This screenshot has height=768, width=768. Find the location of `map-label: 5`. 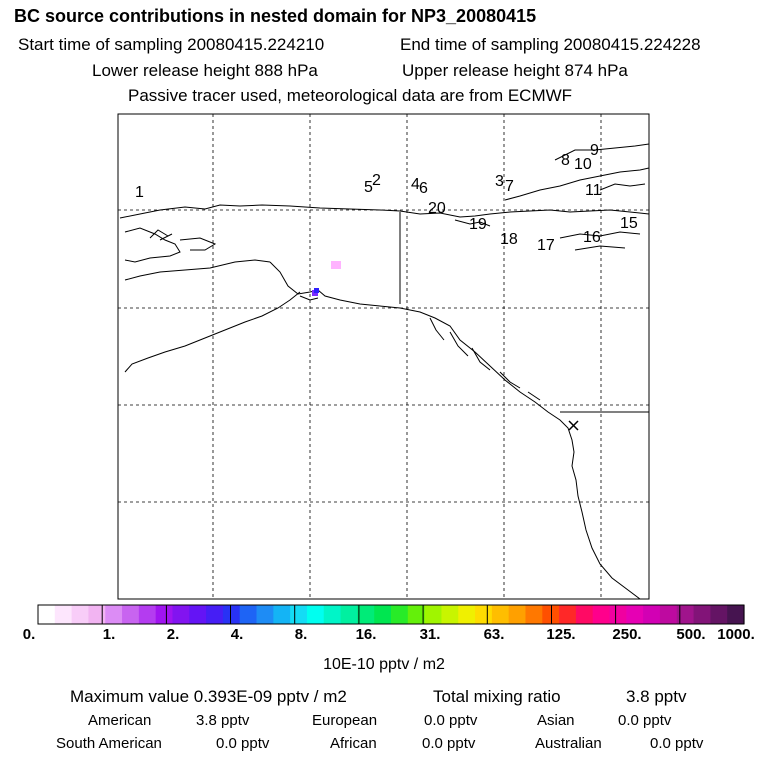

map-label: 5 is located at coordinates (368, 187).